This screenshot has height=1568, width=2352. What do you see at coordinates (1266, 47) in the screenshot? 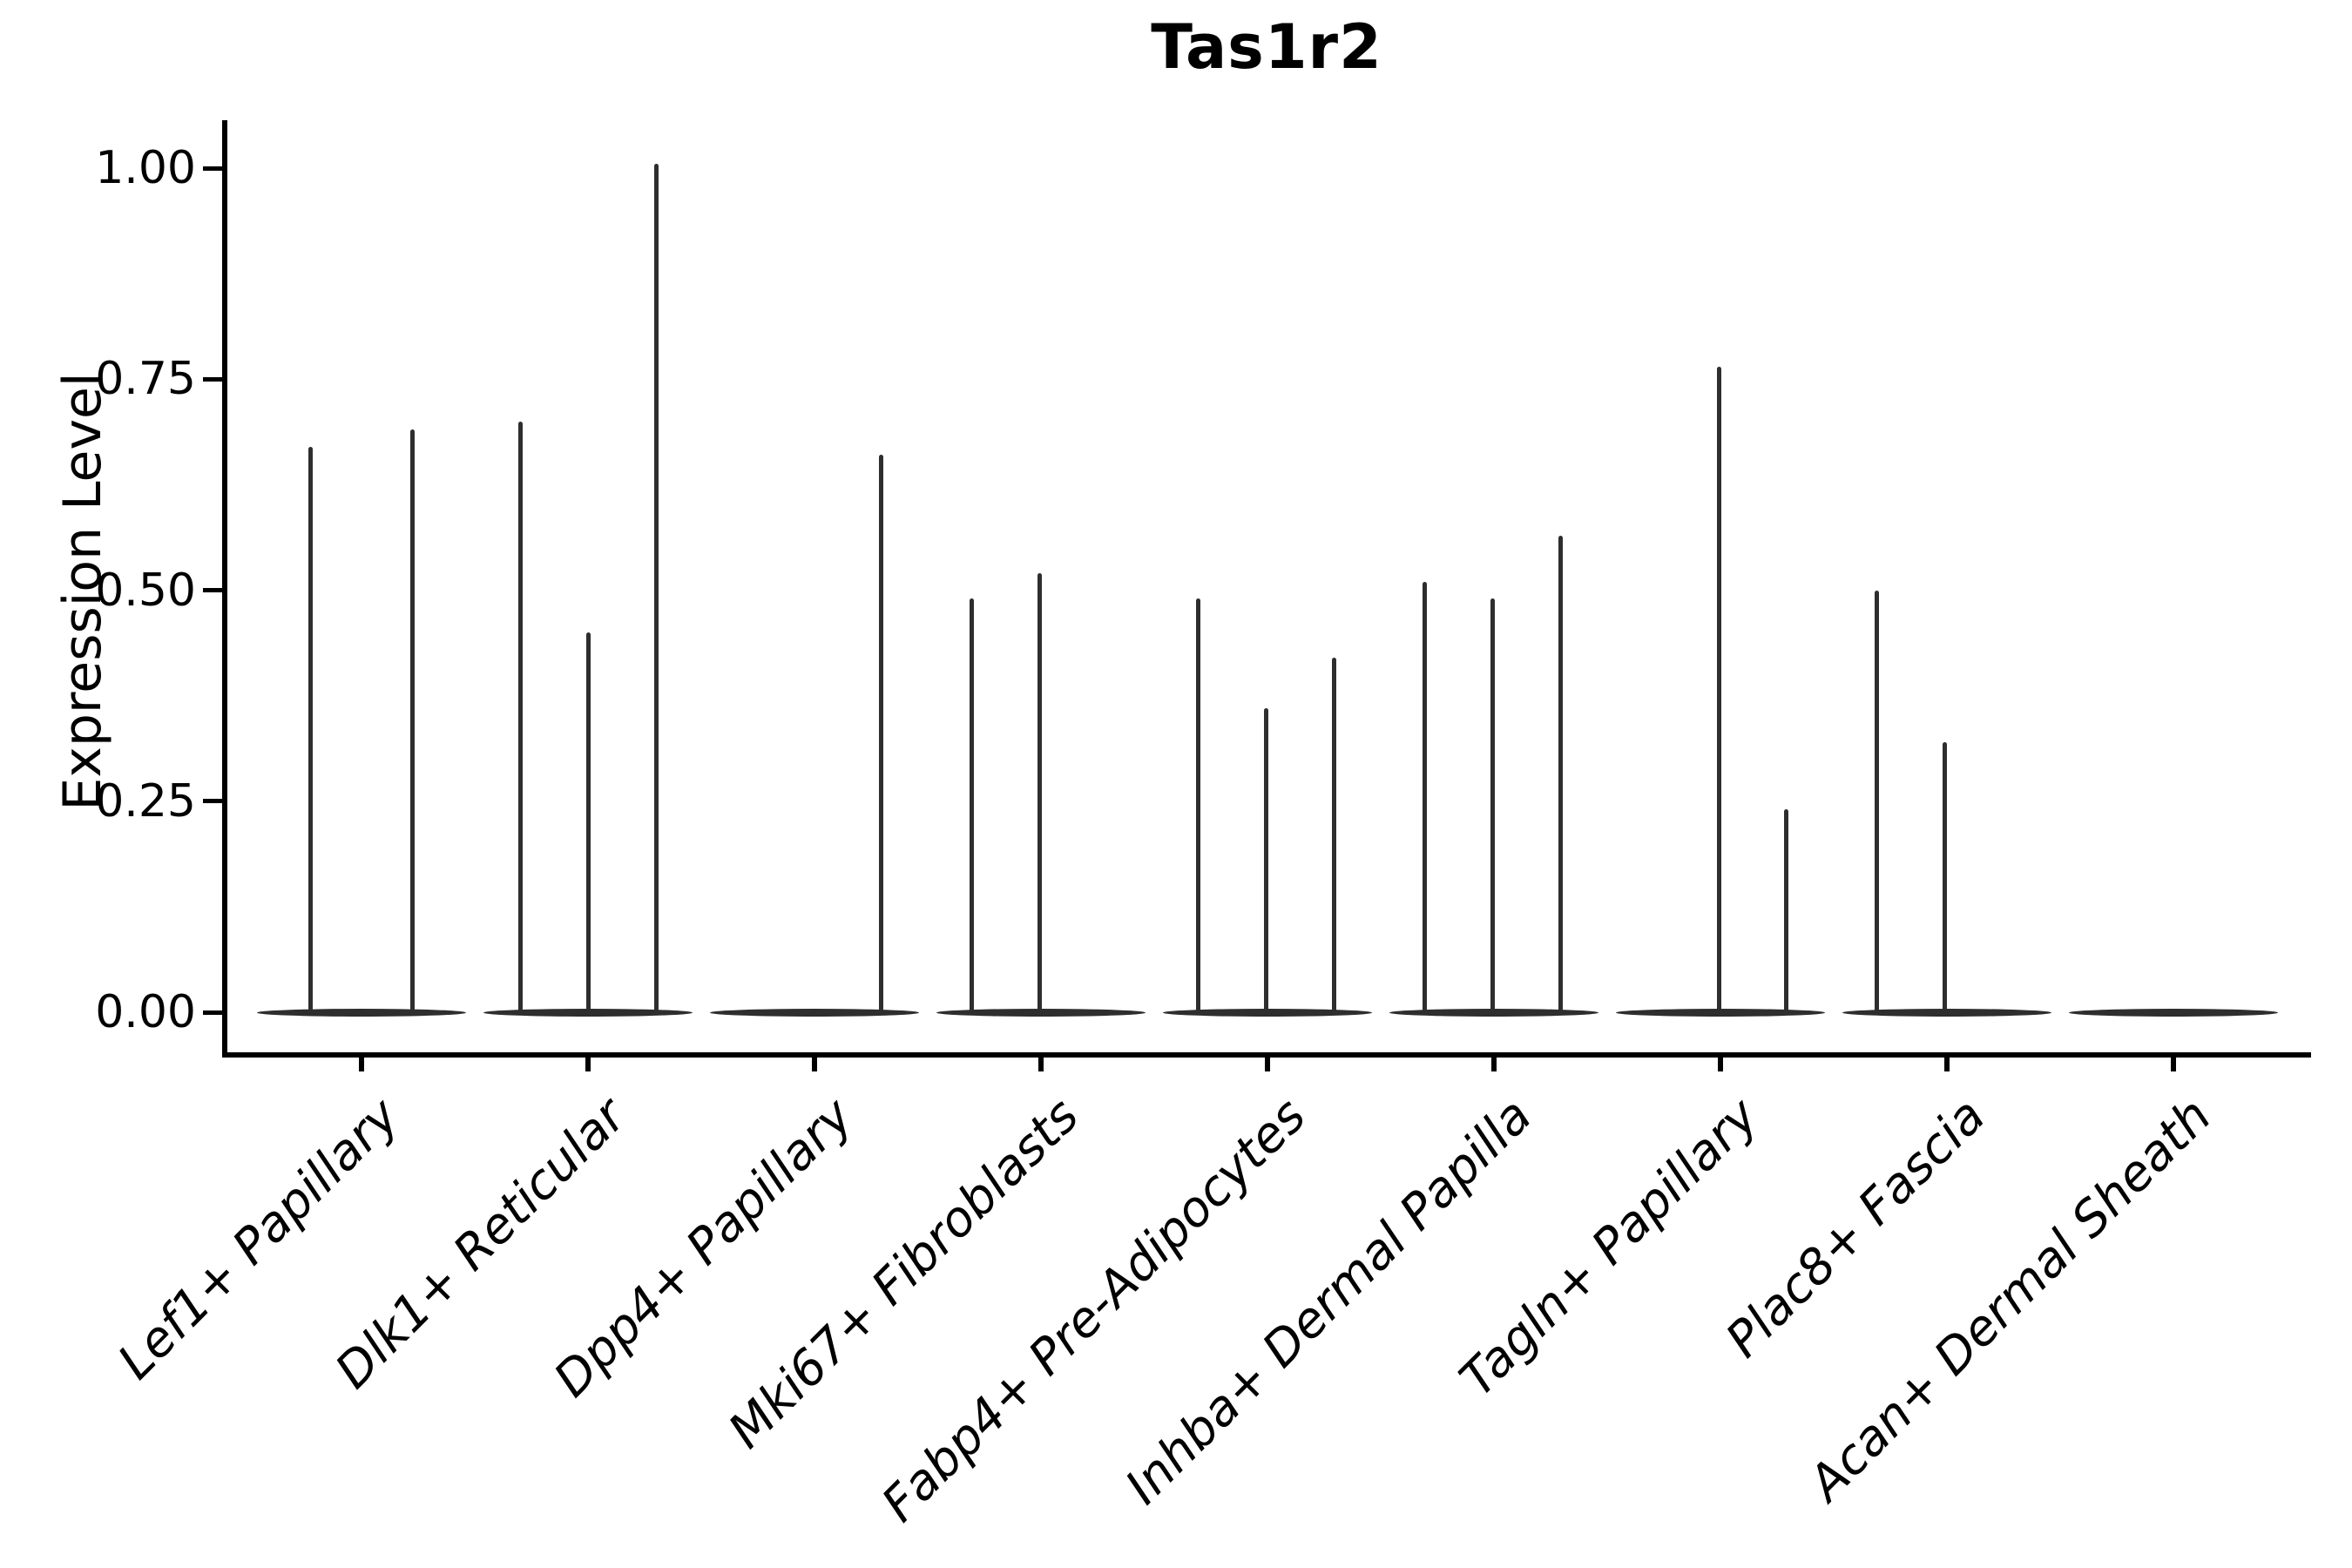
I see `chart-title: Tas1r2` at bounding box center [1266, 47].